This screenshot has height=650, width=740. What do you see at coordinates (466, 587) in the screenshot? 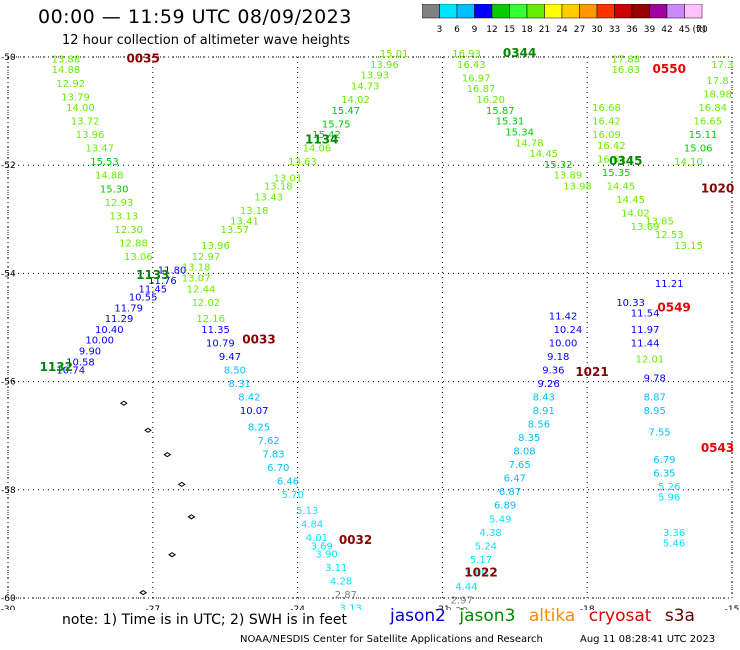
I see `wave-height-label: 4.44` at bounding box center [466, 587].